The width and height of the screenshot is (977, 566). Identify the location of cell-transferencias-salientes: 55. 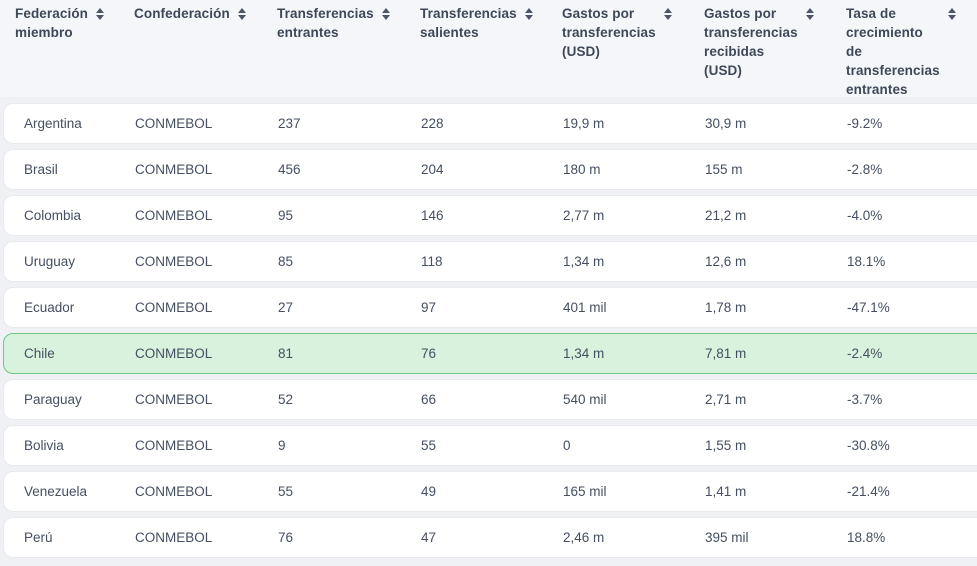
(429, 445).